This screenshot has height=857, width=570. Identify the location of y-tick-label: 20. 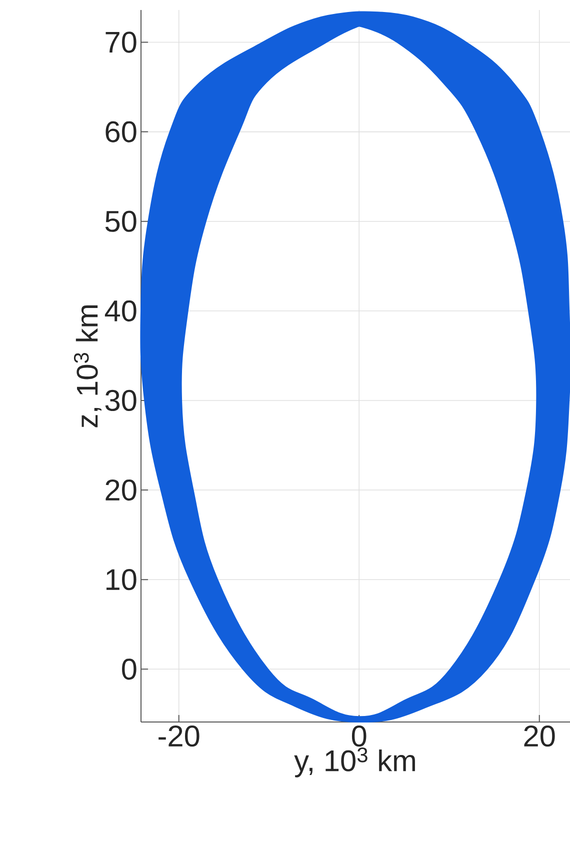
(121, 490).